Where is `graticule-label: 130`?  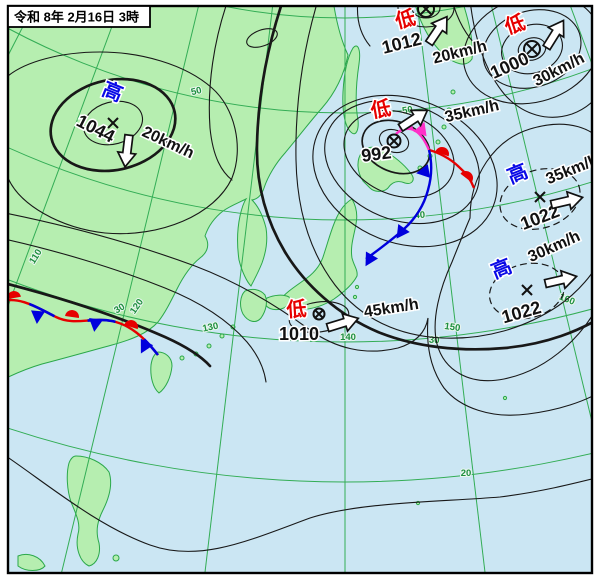
graticule-label: 130 is located at coordinates (211, 328).